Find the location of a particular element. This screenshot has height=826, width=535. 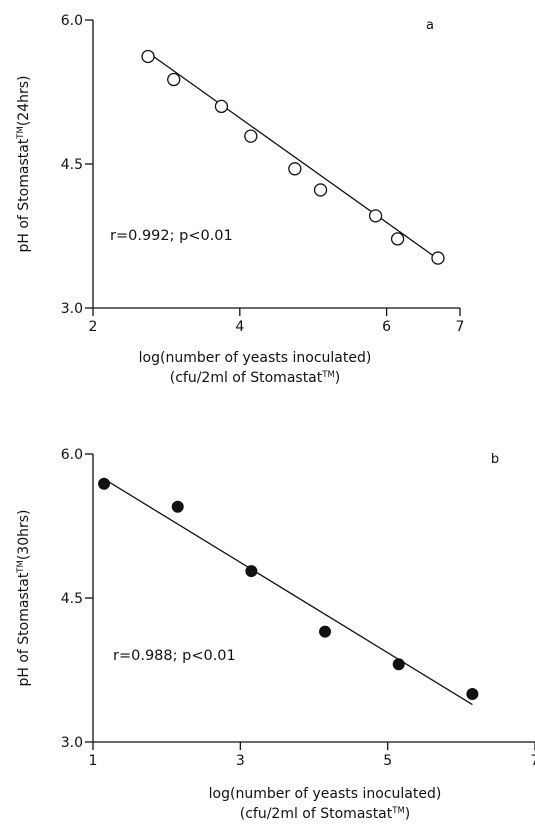

panel-a-y-tick-label: 6.0 is located at coordinates (72, 21).